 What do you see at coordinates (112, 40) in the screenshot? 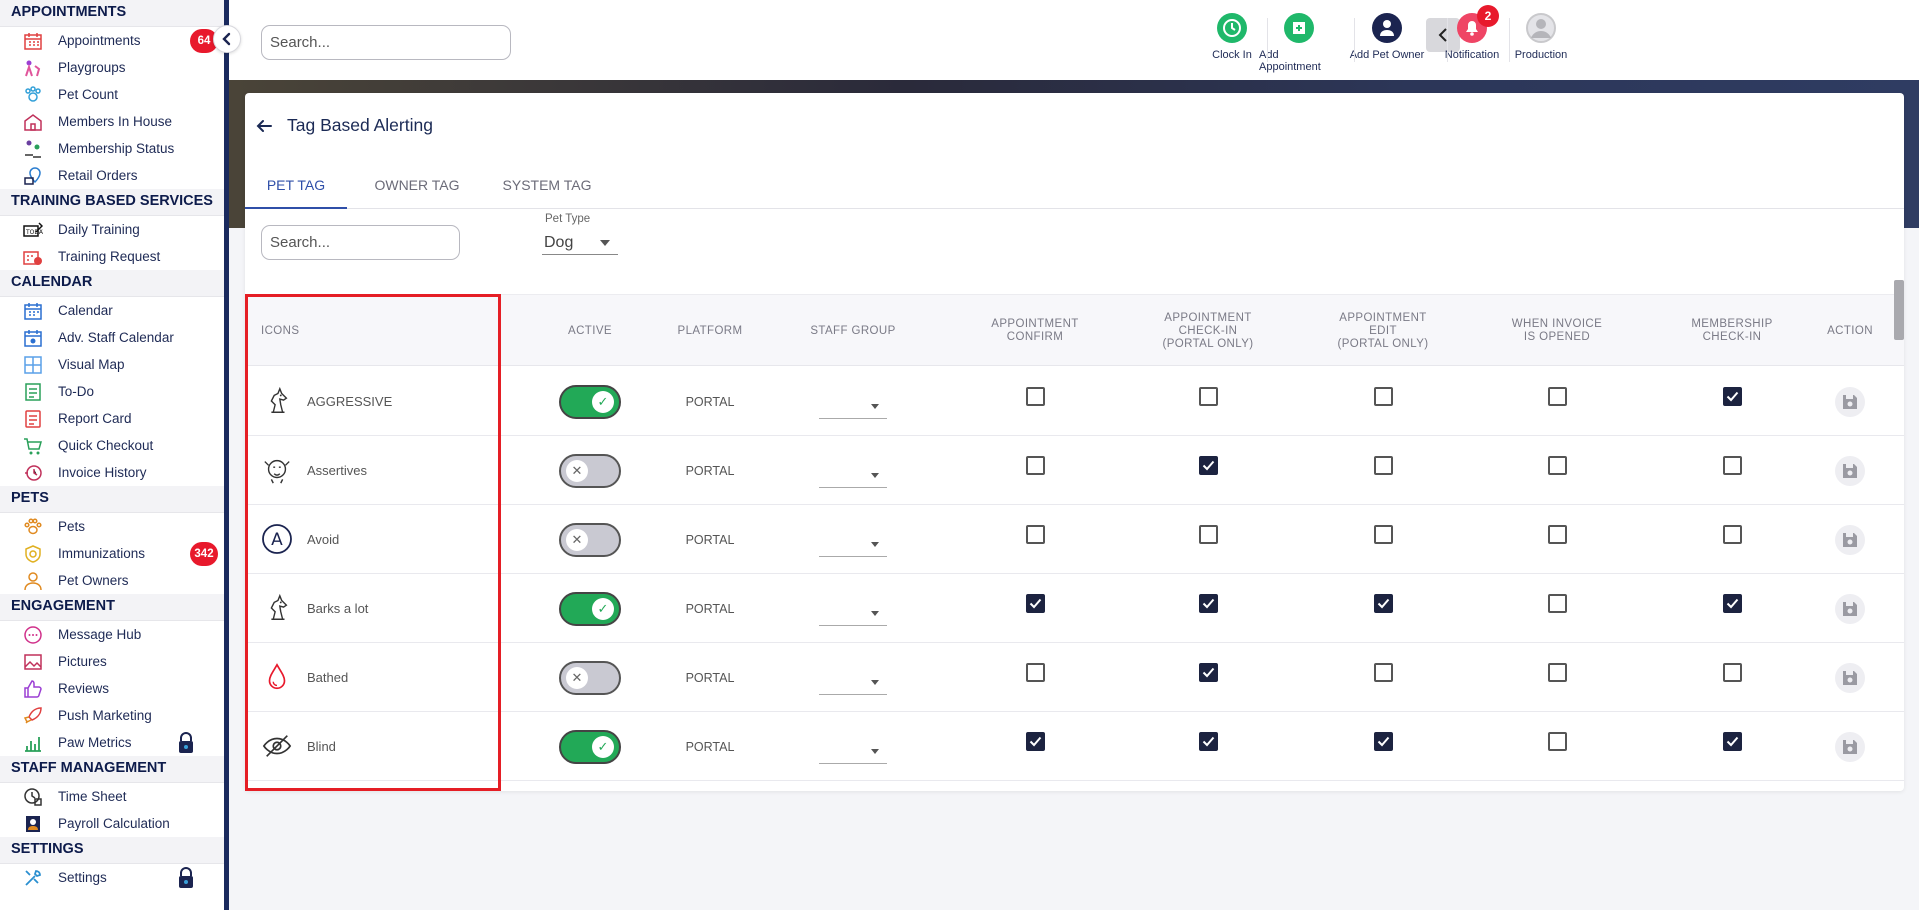
I see `sidebar-item-appointments: Appointments 64` at bounding box center [112, 40].